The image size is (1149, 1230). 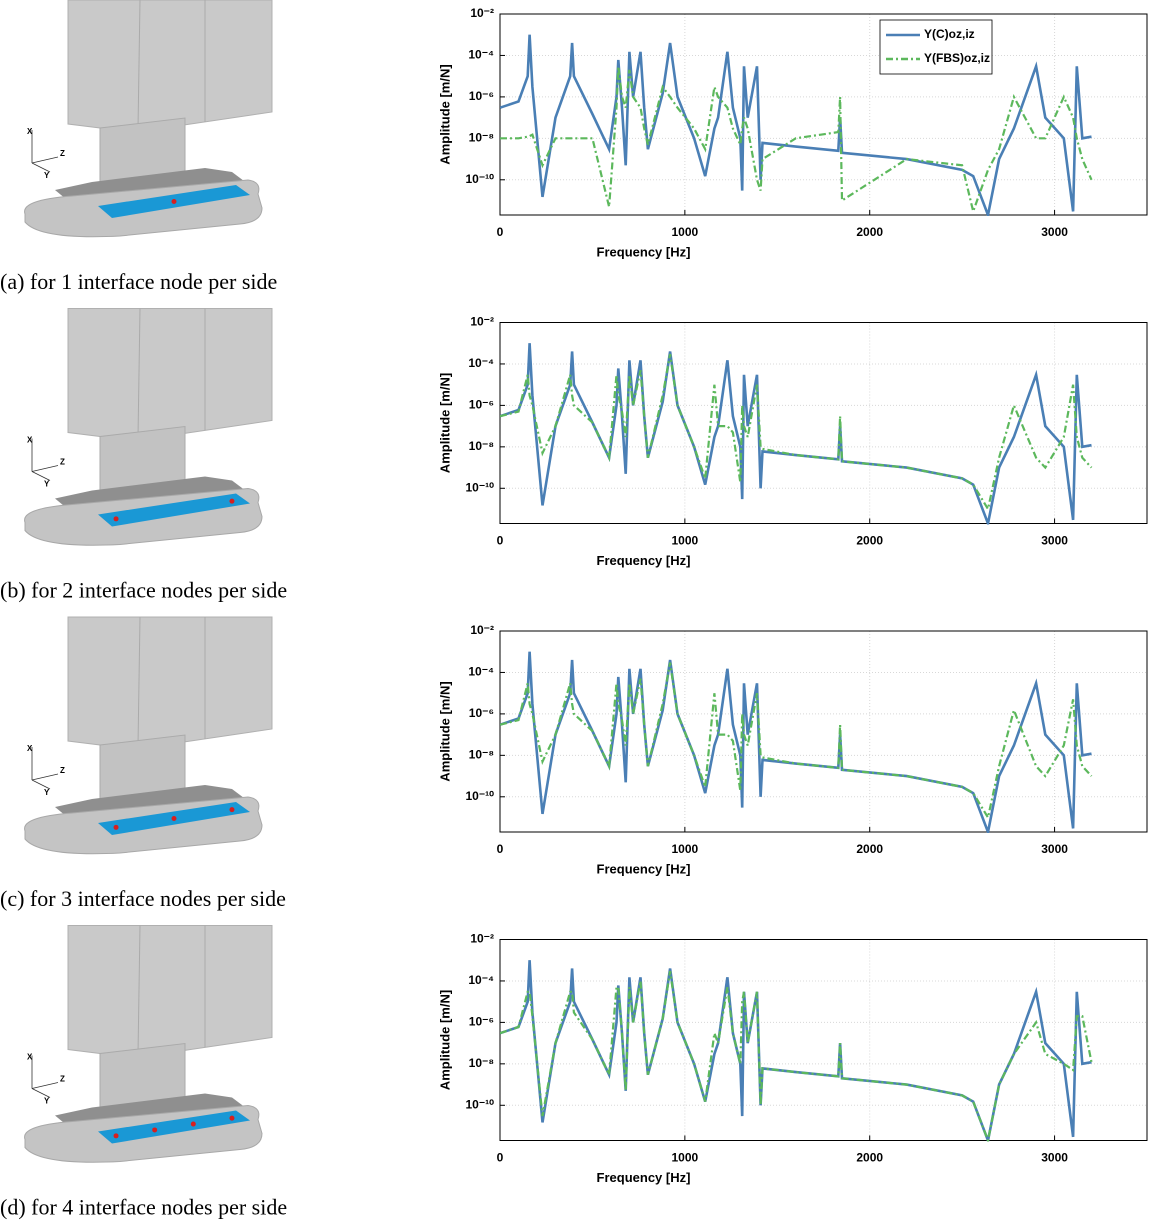 I want to click on caption: (b) for 2 interface nodes per side, so click(x=143, y=590).